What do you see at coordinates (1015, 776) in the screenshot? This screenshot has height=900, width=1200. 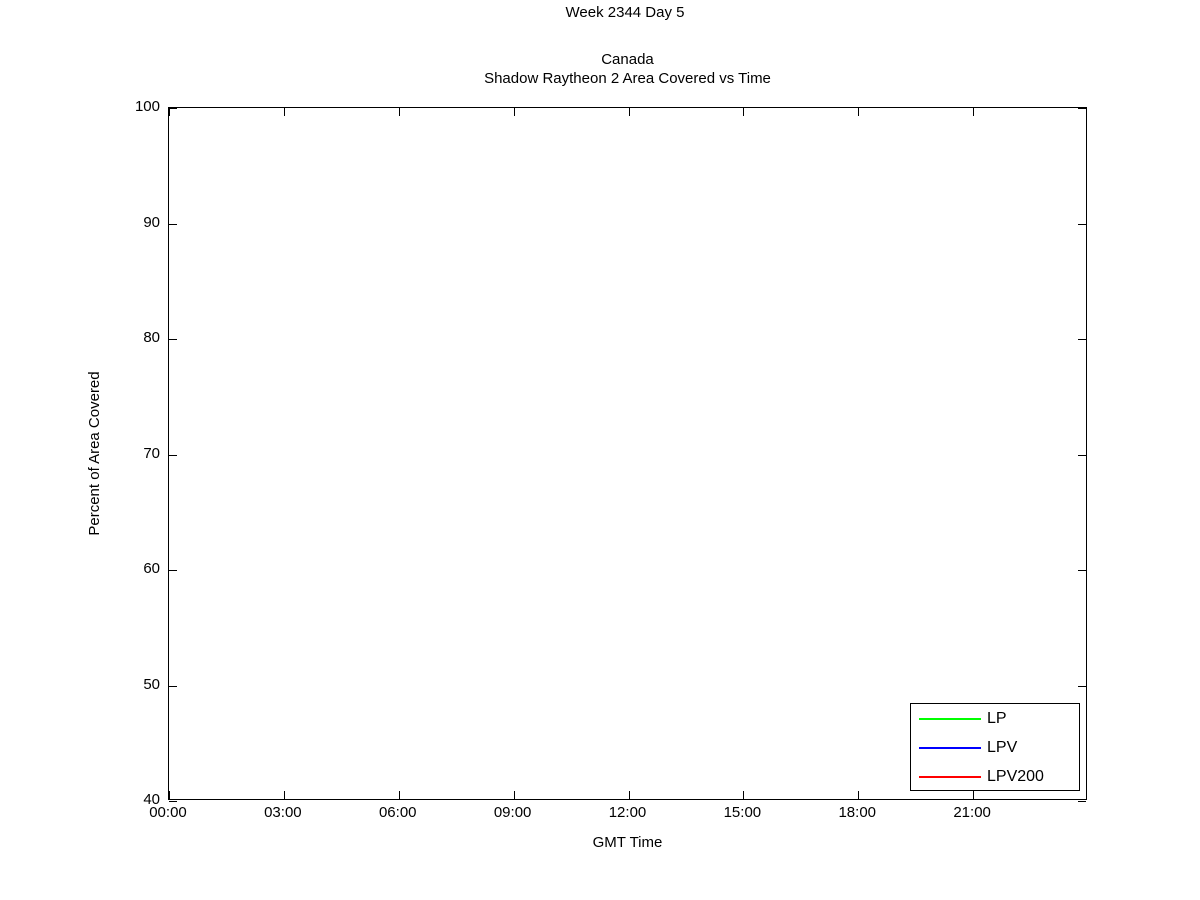 I see `legend-label-lpv200: LPV200` at bounding box center [1015, 776].